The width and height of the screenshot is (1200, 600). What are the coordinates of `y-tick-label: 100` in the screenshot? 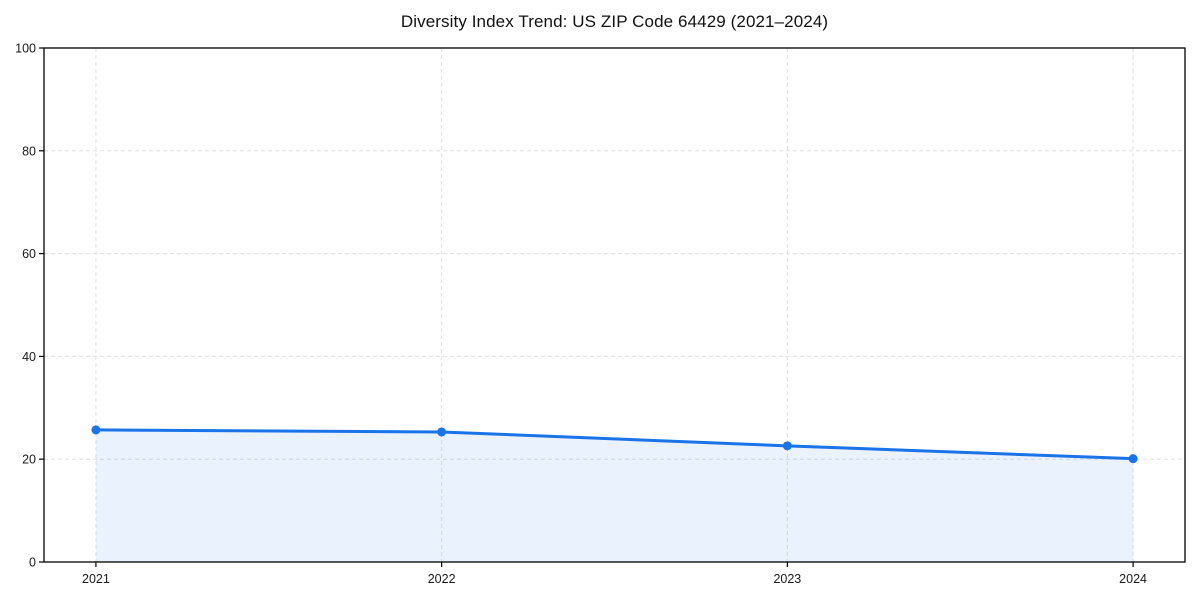 It's located at (25, 49).